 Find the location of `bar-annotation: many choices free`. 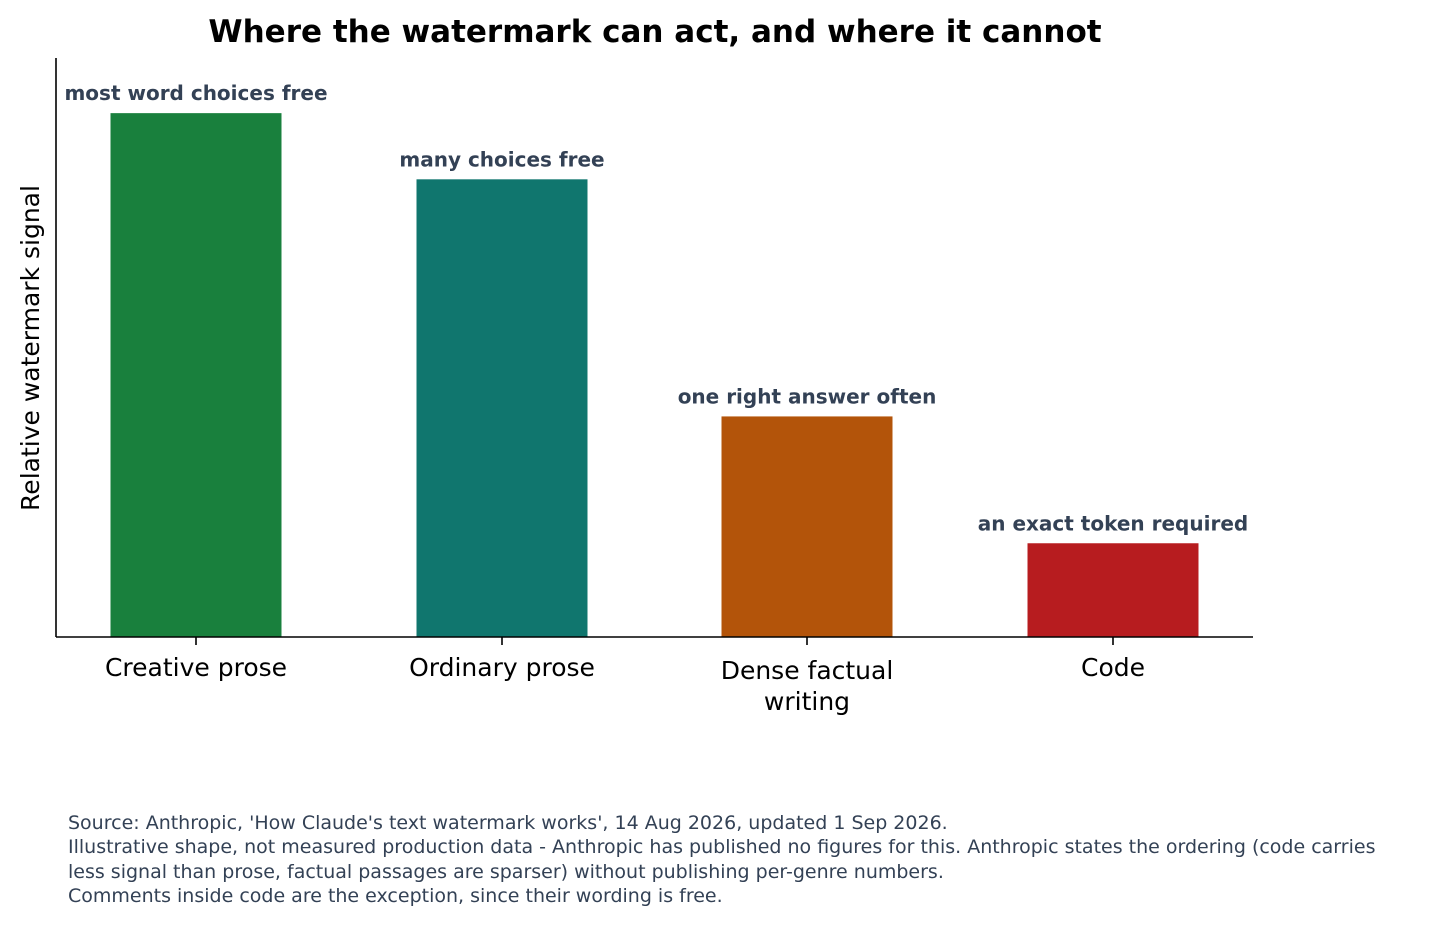

bar-annotation: many choices free is located at coordinates (501, 159).